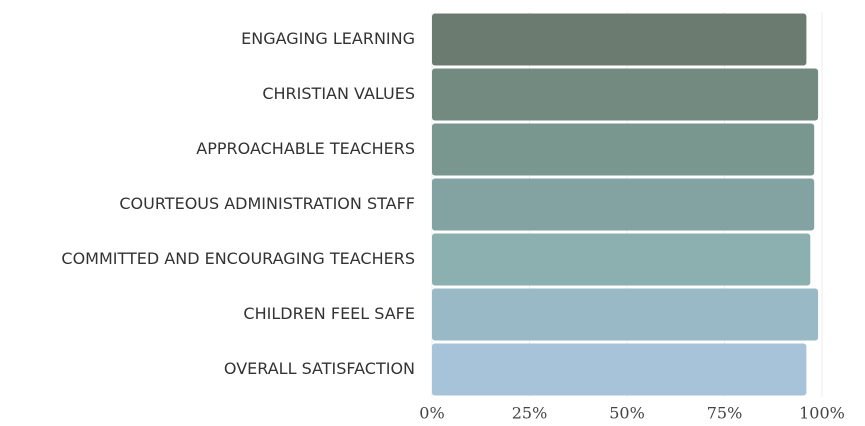  What do you see at coordinates (305, 148) in the screenshot?
I see `y-tick-label: APPROACHABLE TEACHERS` at bounding box center [305, 148].